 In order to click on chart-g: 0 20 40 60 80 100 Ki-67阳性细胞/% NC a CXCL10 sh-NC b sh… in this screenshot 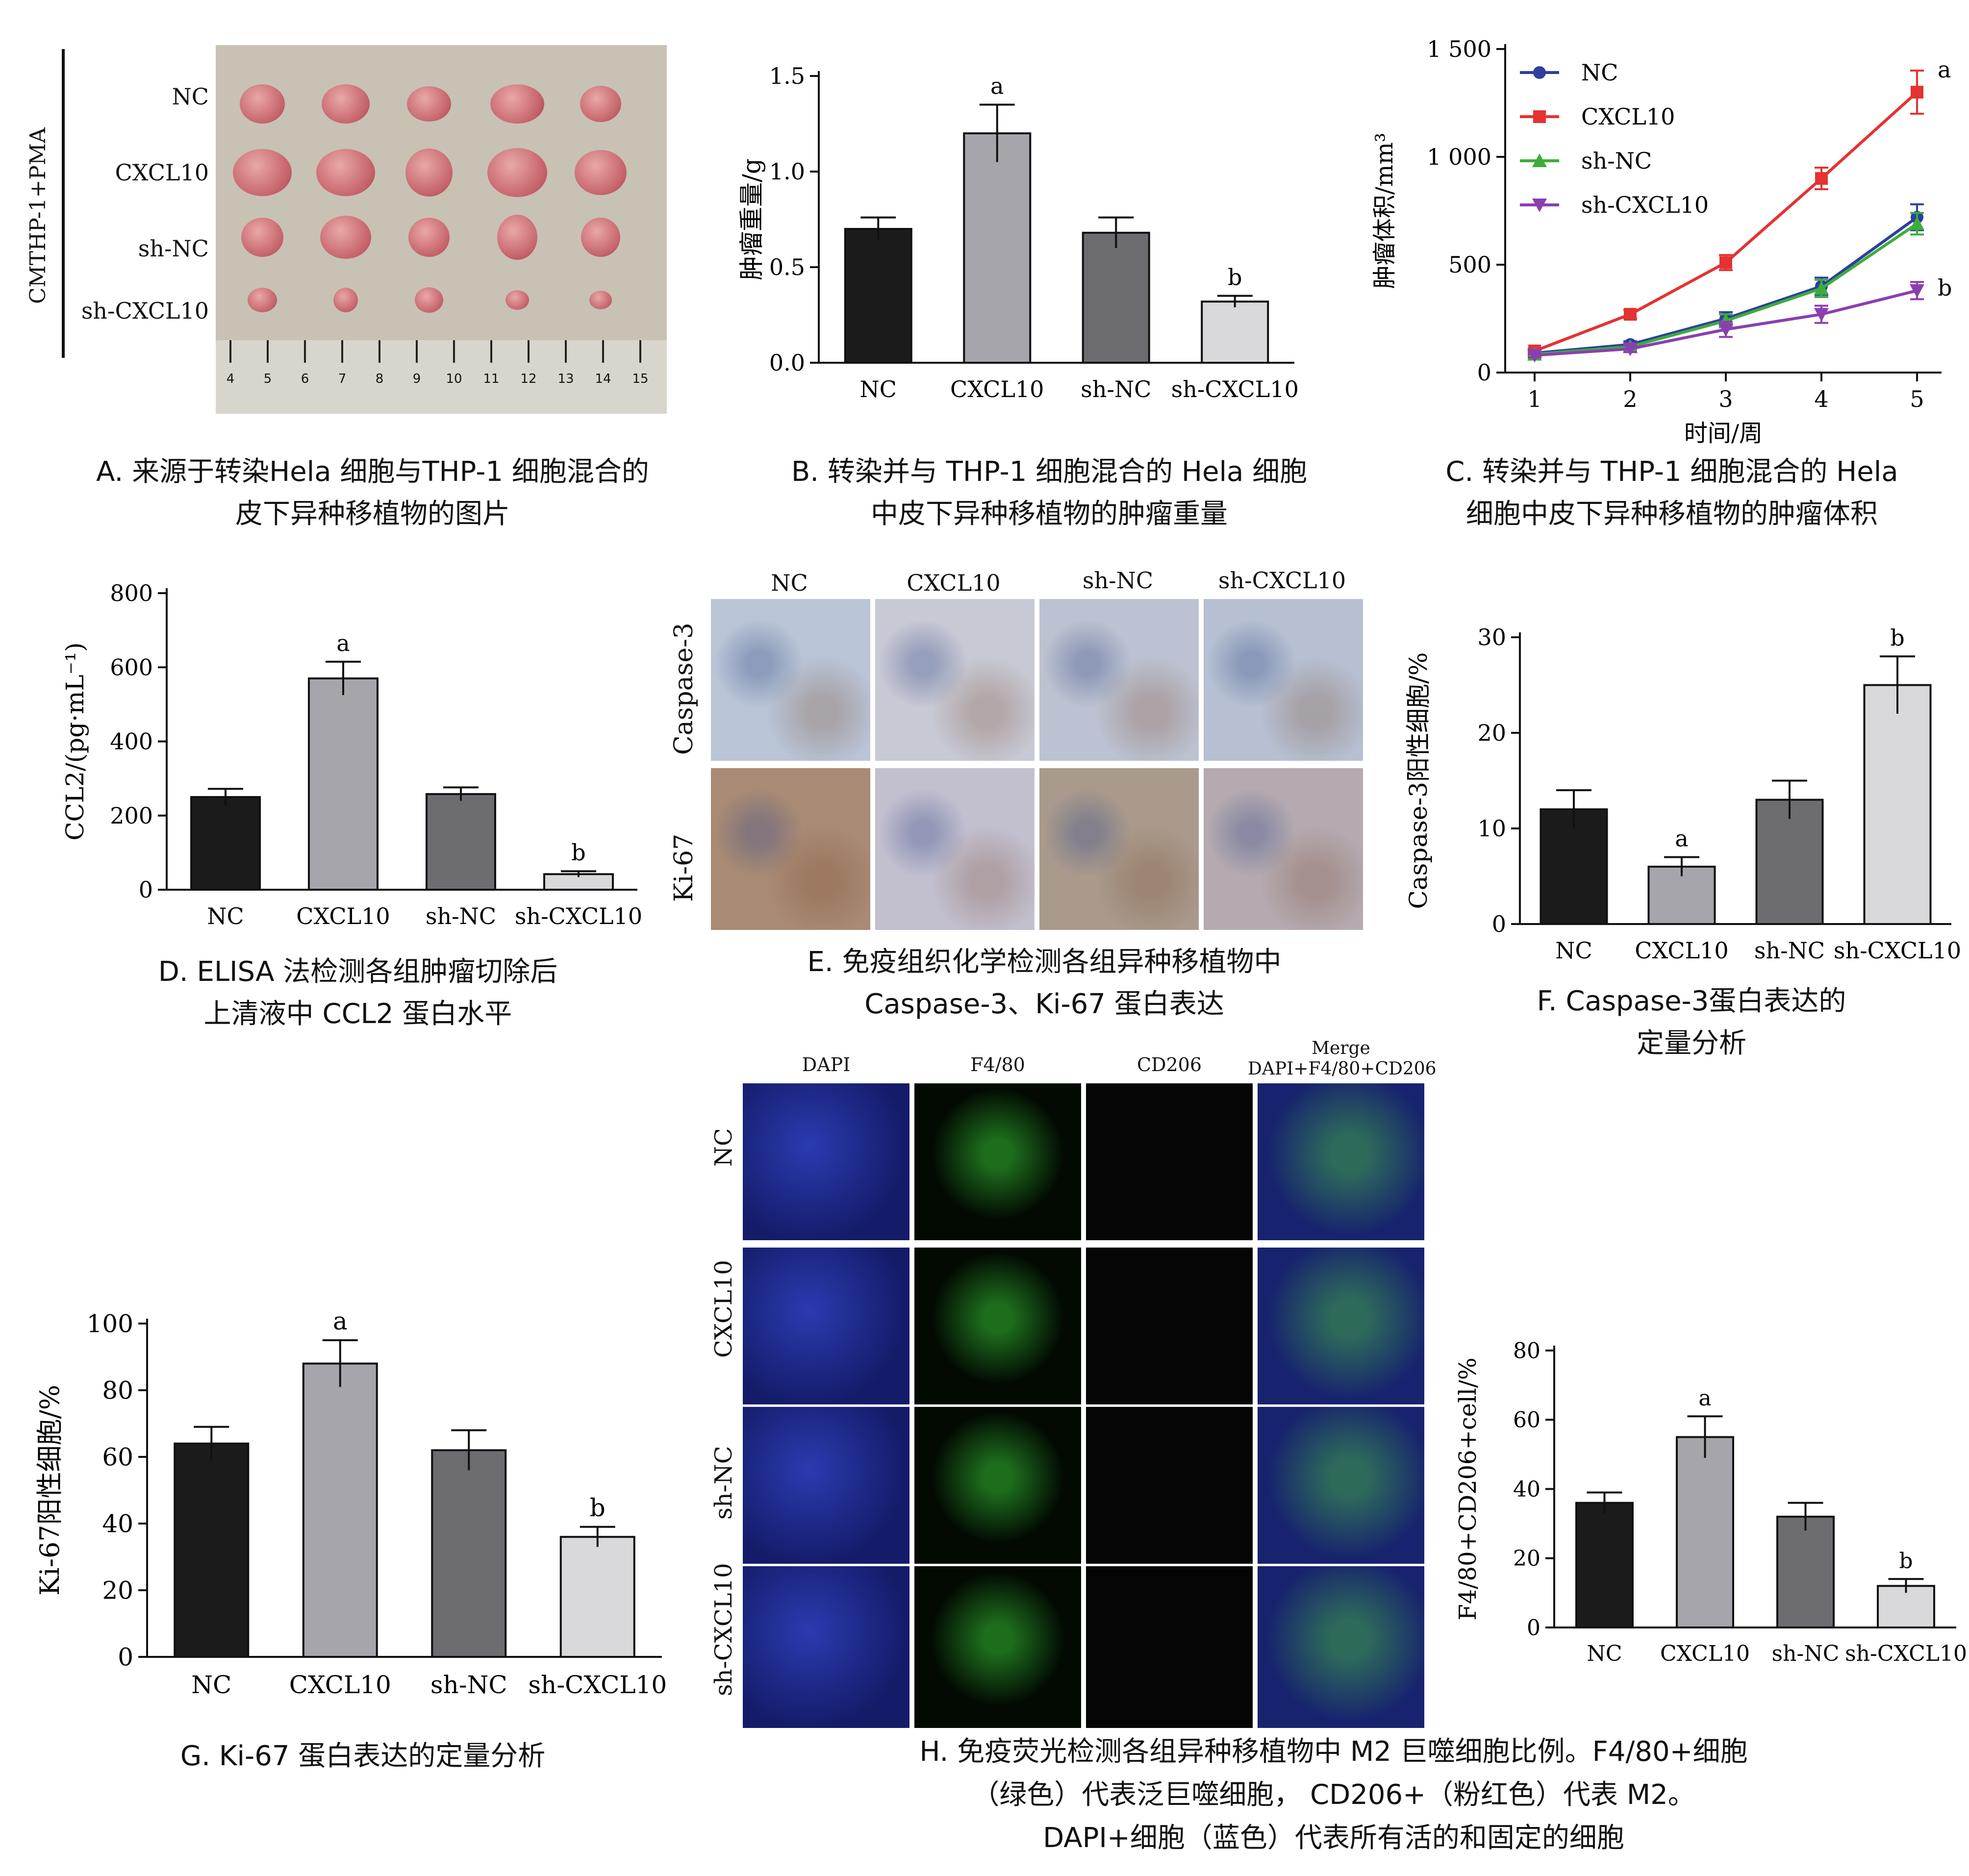, I will do `click(350, 1503)`.